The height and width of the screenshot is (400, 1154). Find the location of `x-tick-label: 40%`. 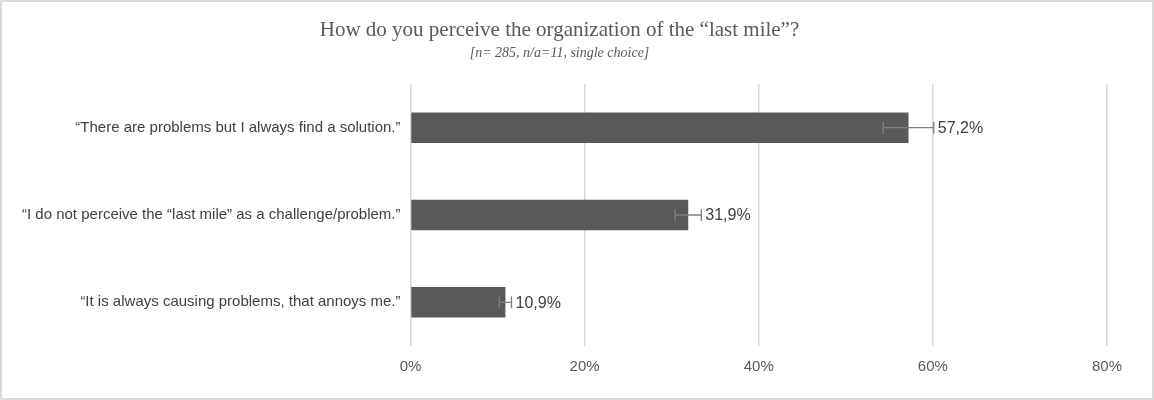

x-tick-label: 40% is located at coordinates (758, 366).